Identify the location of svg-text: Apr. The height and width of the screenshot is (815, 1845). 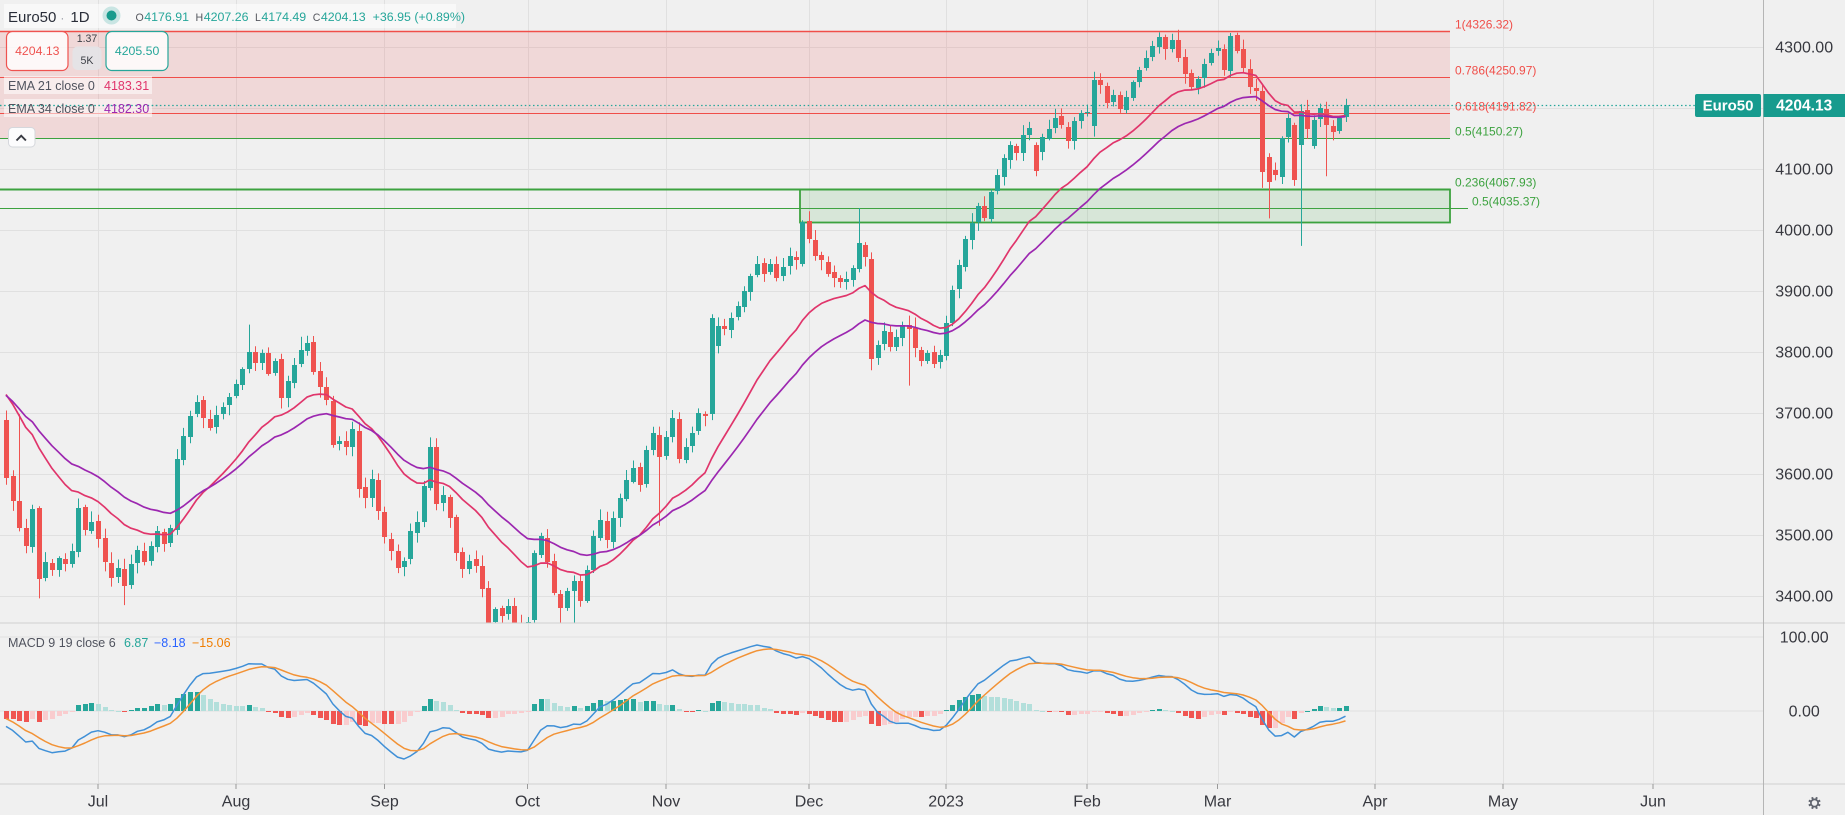
(1376, 802).